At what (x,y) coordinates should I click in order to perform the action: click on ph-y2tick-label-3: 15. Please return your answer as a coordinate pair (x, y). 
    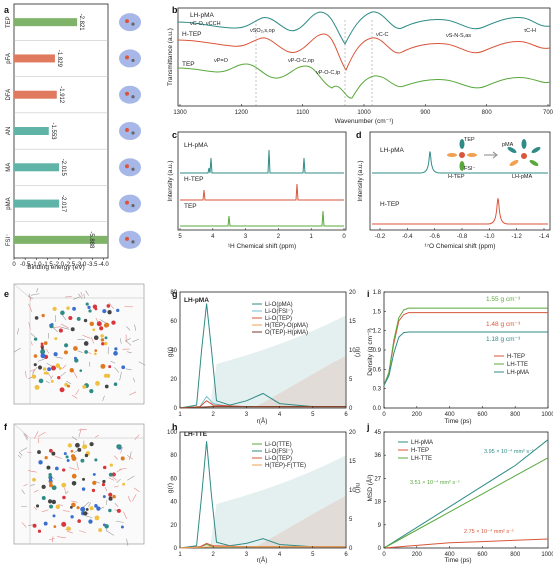
    Looking at the image, I should click on (352, 462).